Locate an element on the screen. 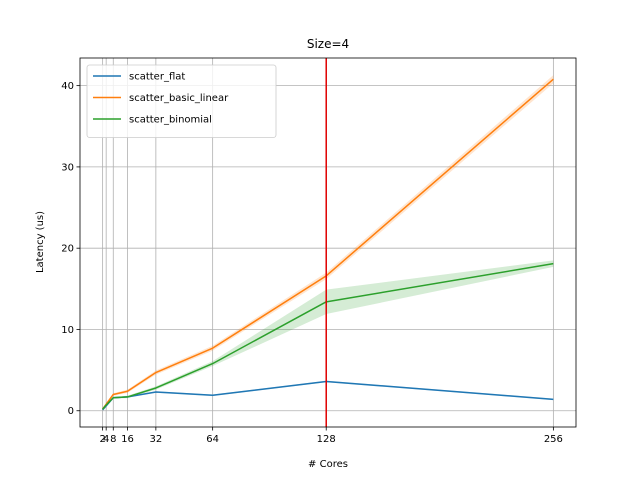  y-tick-label-30: 30 is located at coordinates (67, 167).